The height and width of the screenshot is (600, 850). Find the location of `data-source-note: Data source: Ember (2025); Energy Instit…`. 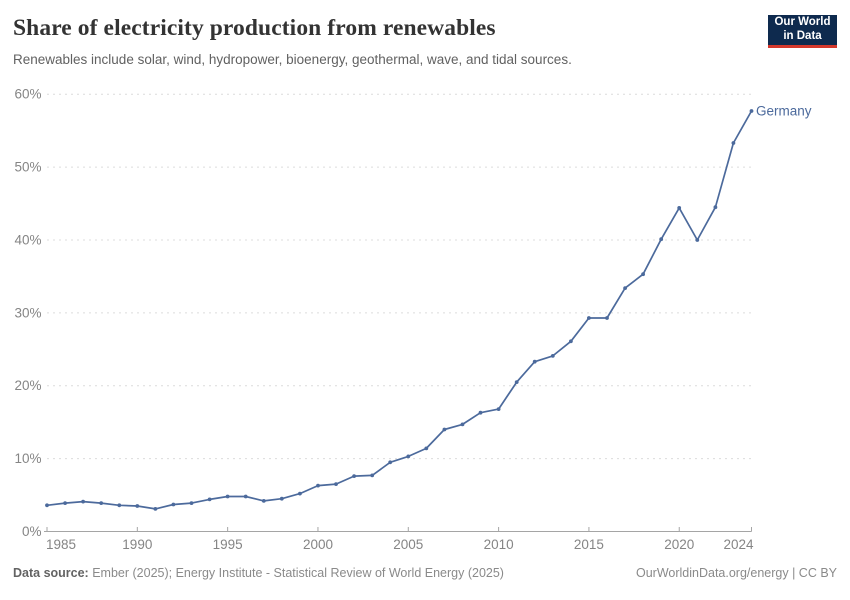

data-source-note: Data source: Ember (2025); Energy Instit… is located at coordinates (258, 573).